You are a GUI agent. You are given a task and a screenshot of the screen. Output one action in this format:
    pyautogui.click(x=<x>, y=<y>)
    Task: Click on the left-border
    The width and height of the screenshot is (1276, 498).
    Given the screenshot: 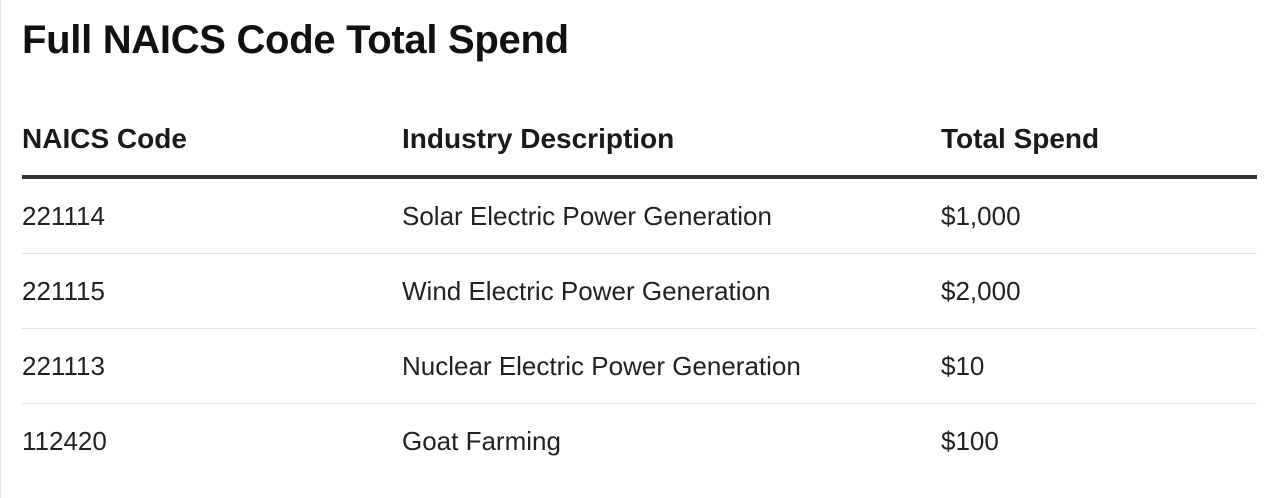 What is the action you would take?
    pyautogui.click(x=0, y=249)
    